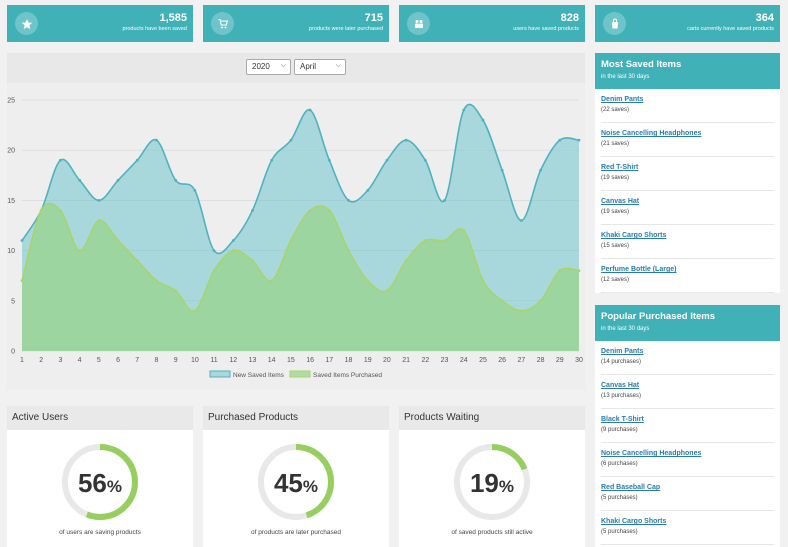 The height and width of the screenshot is (547, 788). Describe the element at coordinates (620, 167) in the screenshot. I see `product-link: Red T-Shirt` at that location.